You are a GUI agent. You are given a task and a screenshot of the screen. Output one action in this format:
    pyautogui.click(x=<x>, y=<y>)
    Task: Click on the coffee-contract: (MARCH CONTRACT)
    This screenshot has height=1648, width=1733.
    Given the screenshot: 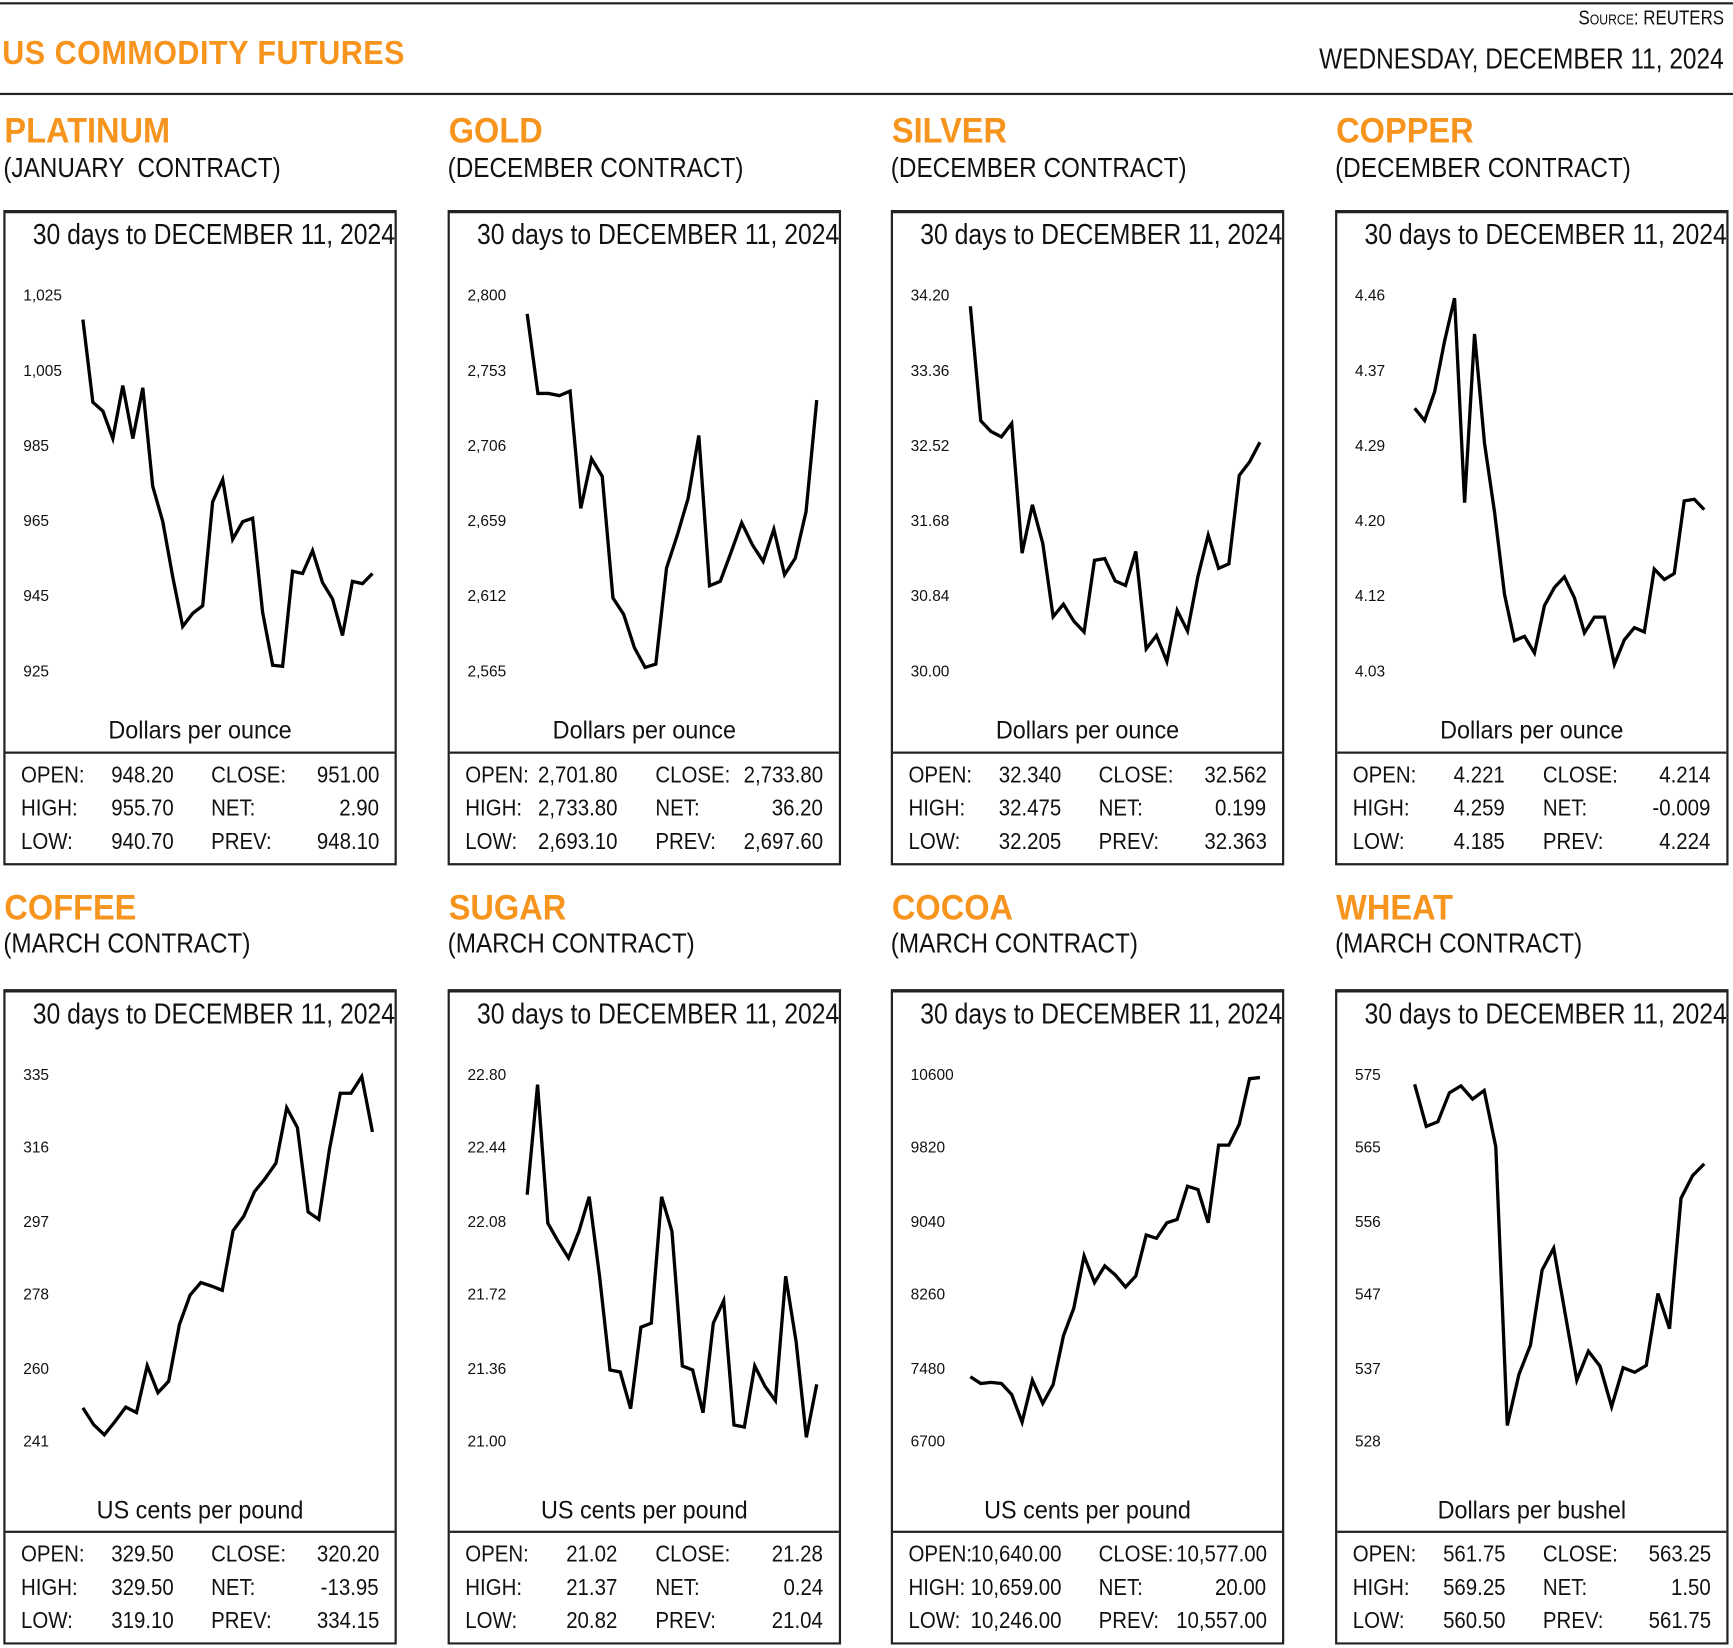 What is the action you would take?
    pyautogui.click(x=127, y=944)
    